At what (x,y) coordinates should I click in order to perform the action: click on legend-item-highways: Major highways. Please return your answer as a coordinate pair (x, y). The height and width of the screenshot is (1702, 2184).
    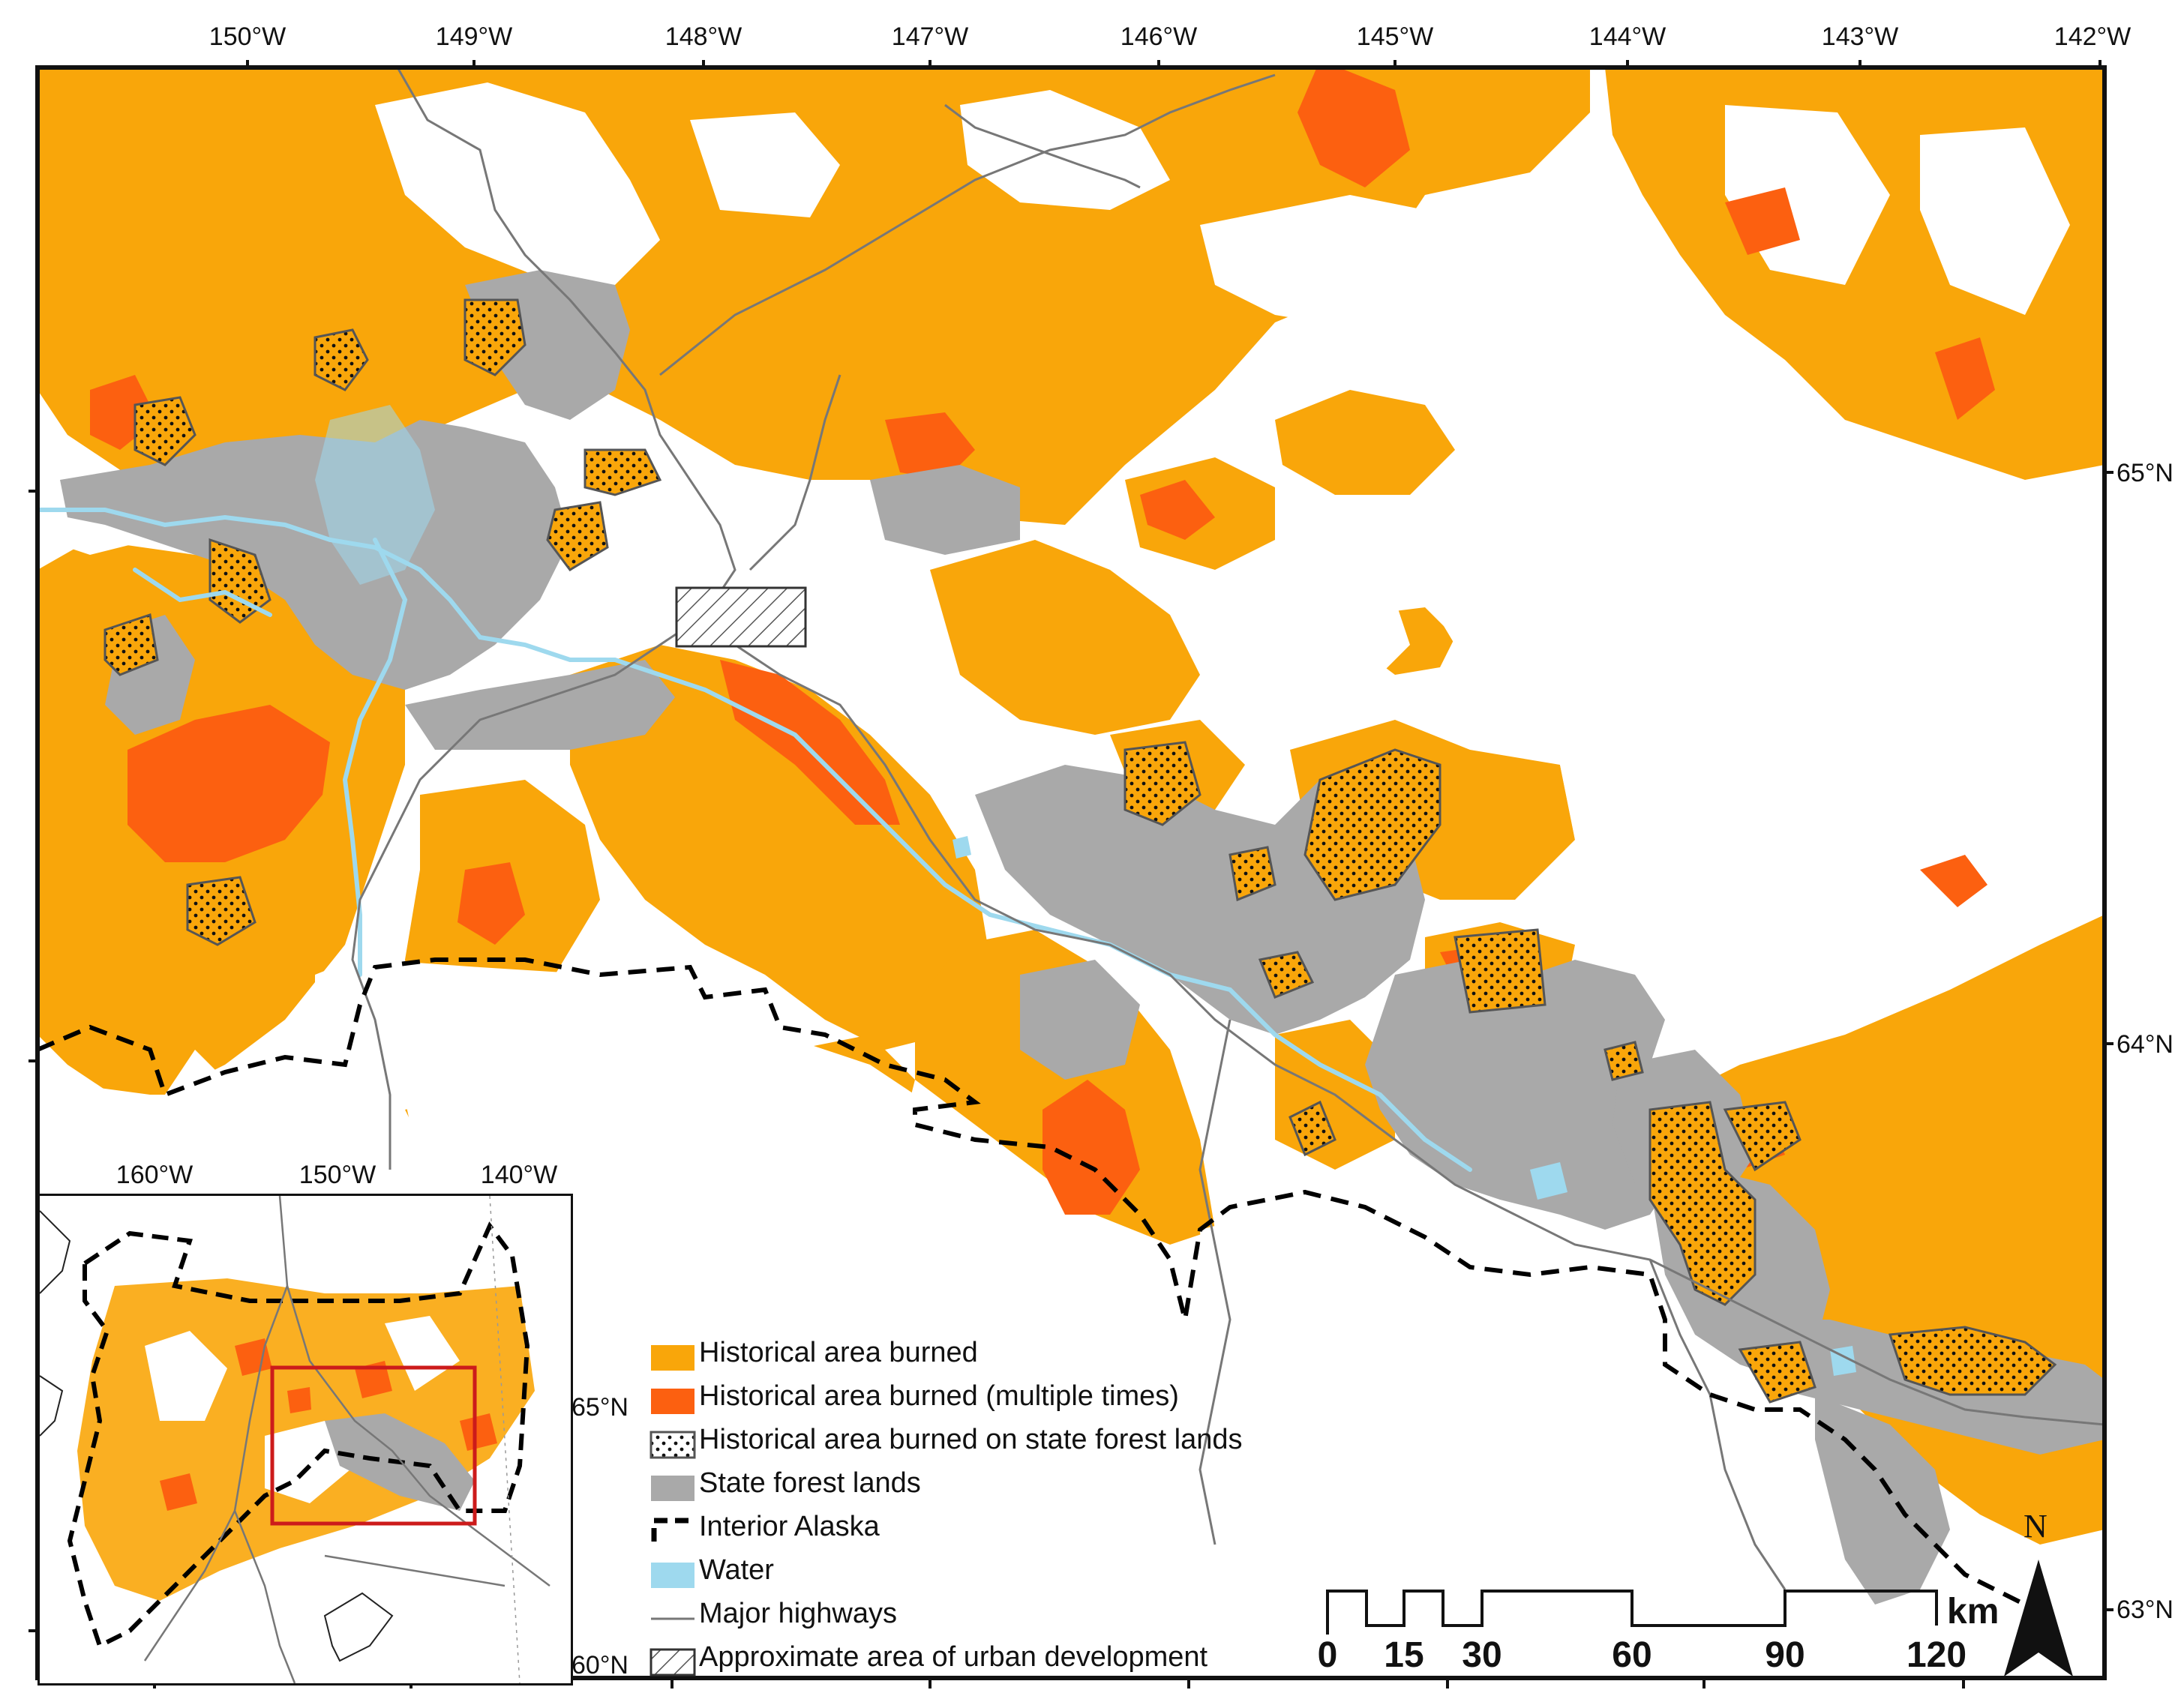
    Looking at the image, I should click on (771, 1614).